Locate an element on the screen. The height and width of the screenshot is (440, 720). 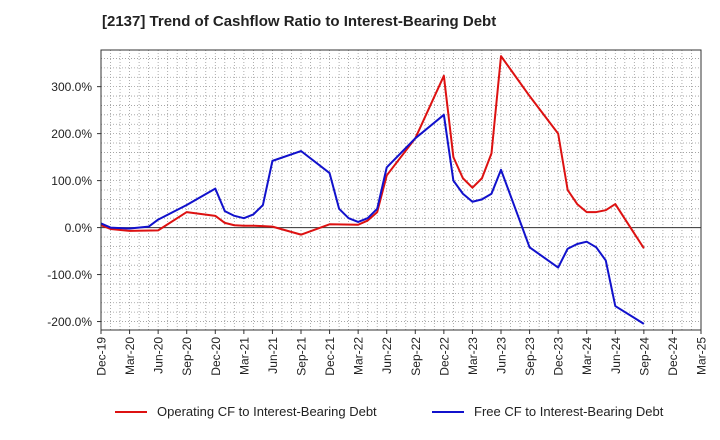
x-tick-label: Sep-20 is located at coordinates (187, 356).